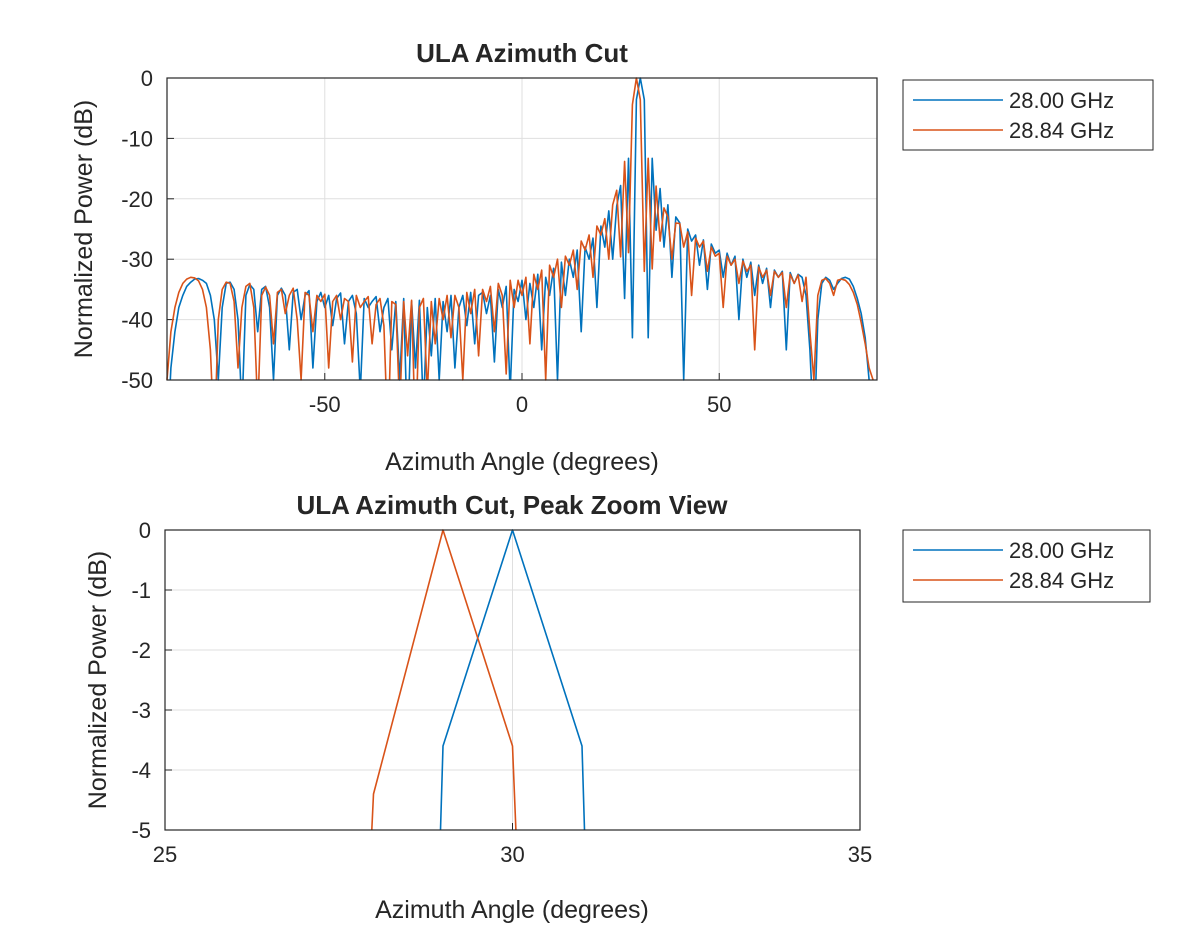 The image size is (1200, 952). Describe the element at coordinates (141, 710) in the screenshot. I see `y-tick-label: -3` at that location.